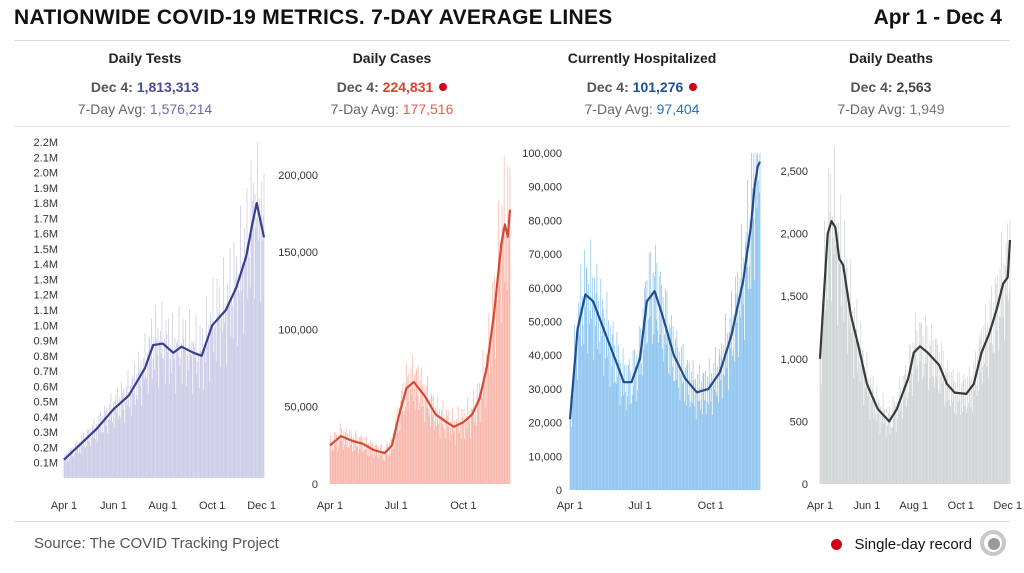  Describe the element at coordinates (46, 235) in the screenshot. I see `y-tick-label: 1.6M` at that location.